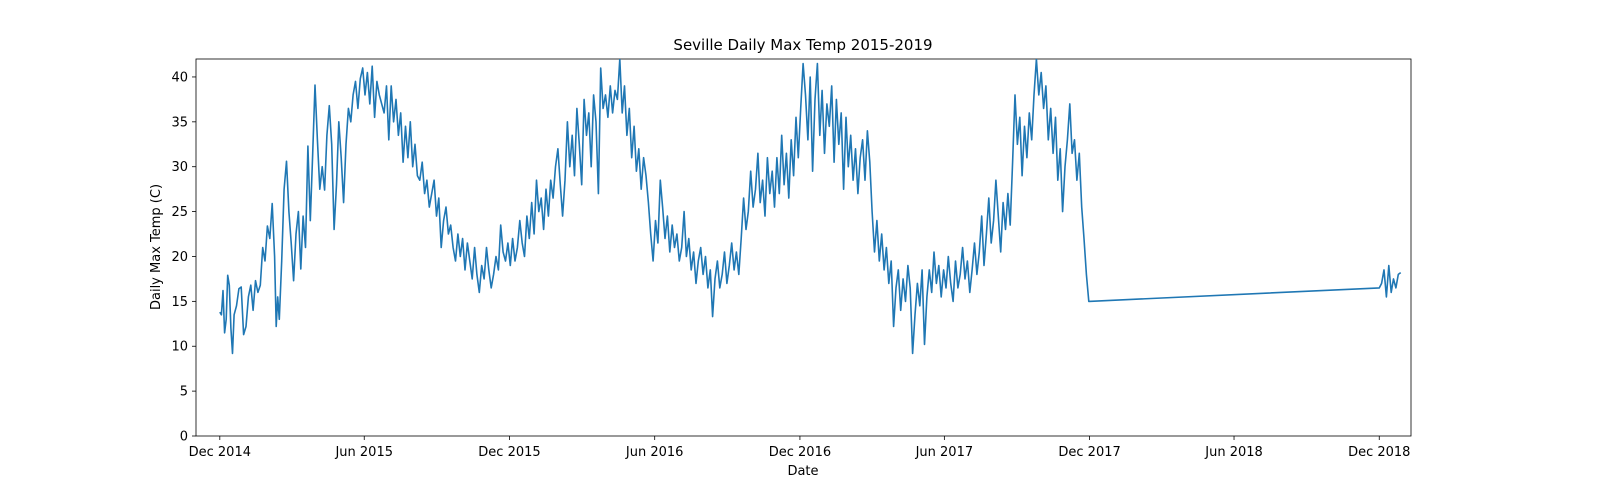 This screenshot has height=500, width=1600. Describe the element at coordinates (179, 347) in the screenshot. I see `y-tick-label: 10` at that location.